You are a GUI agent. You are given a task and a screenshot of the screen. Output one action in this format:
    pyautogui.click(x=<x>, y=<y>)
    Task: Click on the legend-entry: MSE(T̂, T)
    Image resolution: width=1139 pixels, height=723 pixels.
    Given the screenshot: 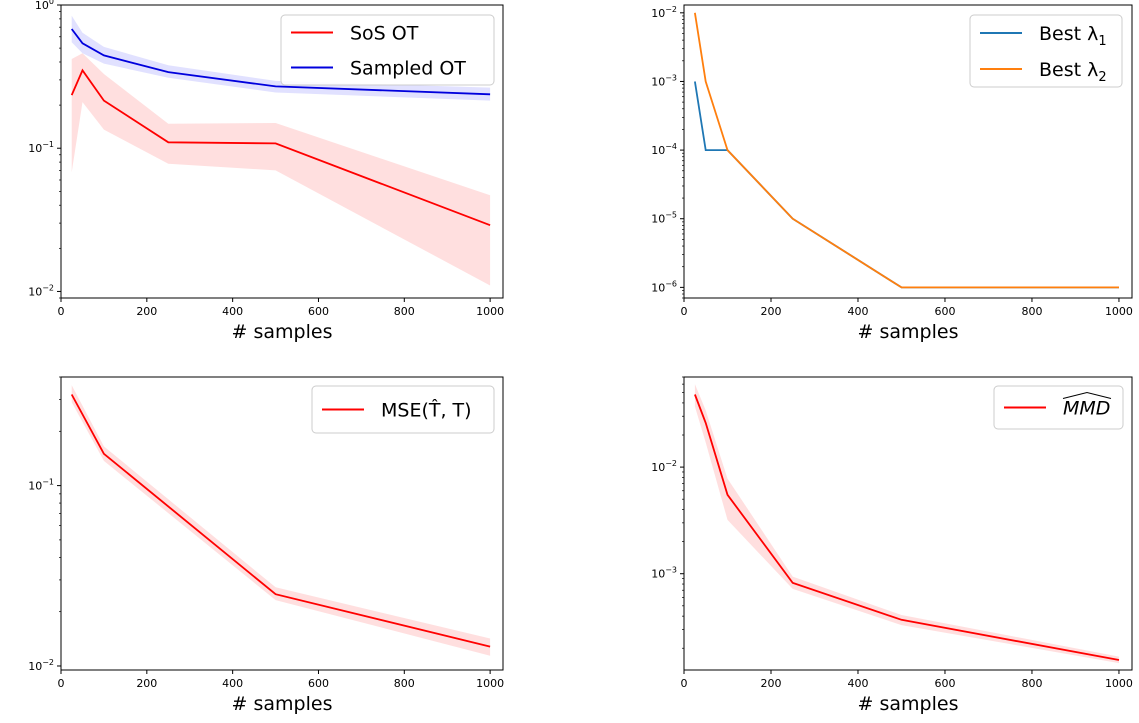 What is the action you would take?
    pyautogui.click(x=426, y=410)
    